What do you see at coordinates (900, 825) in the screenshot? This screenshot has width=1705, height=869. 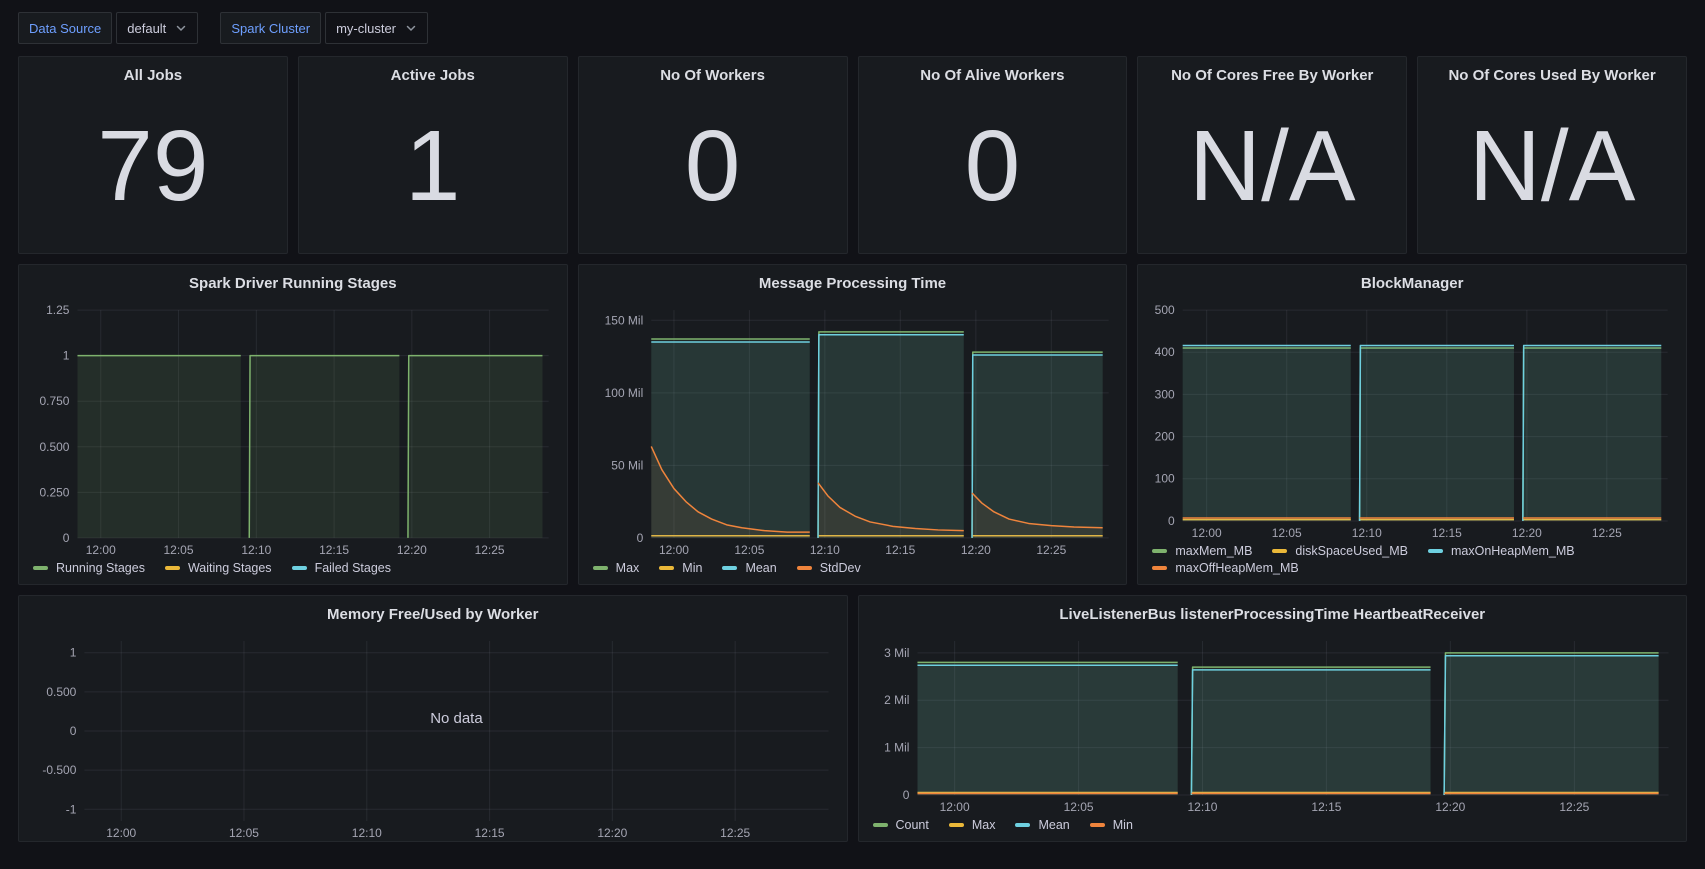 I see `legend-item: Count` at bounding box center [900, 825].